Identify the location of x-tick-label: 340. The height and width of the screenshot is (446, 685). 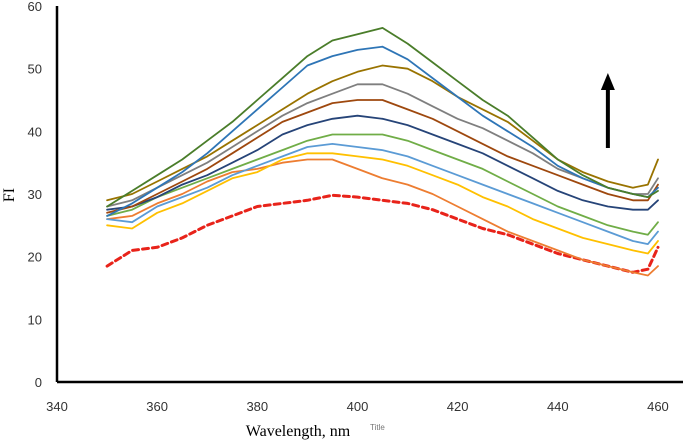
(57, 406).